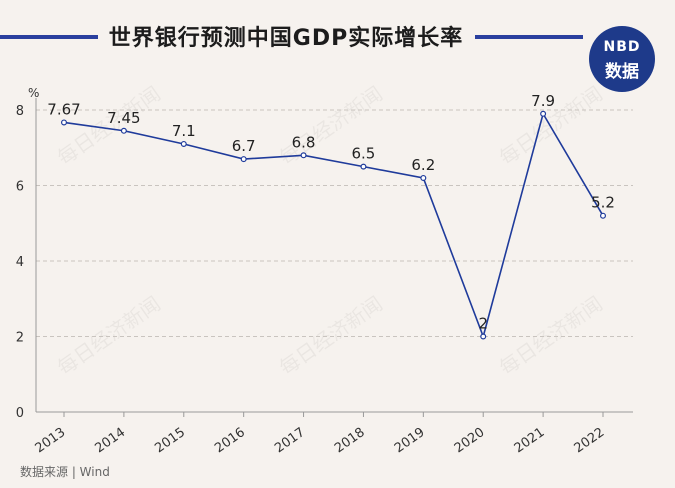 The height and width of the screenshot is (488, 675). I want to click on title-accent-left, so click(49, 37).